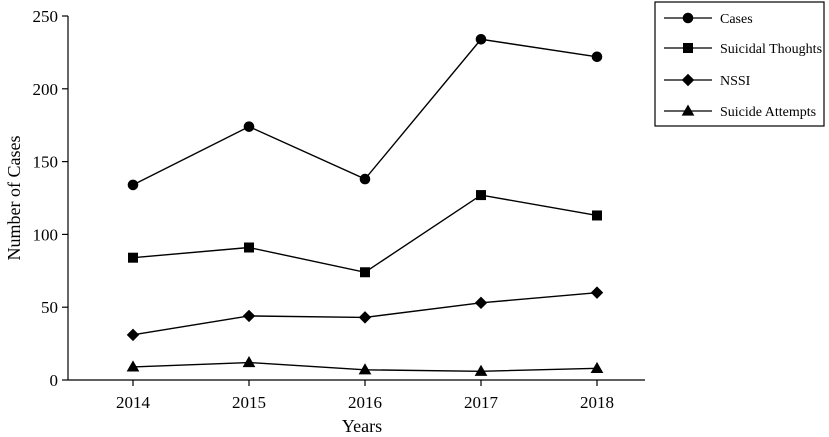 The height and width of the screenshot is (437, 829). What do you see at coordinates (688, 48) in the screenshot?
I see `legend-marker-square-icon` at bounding box center [688, 48].